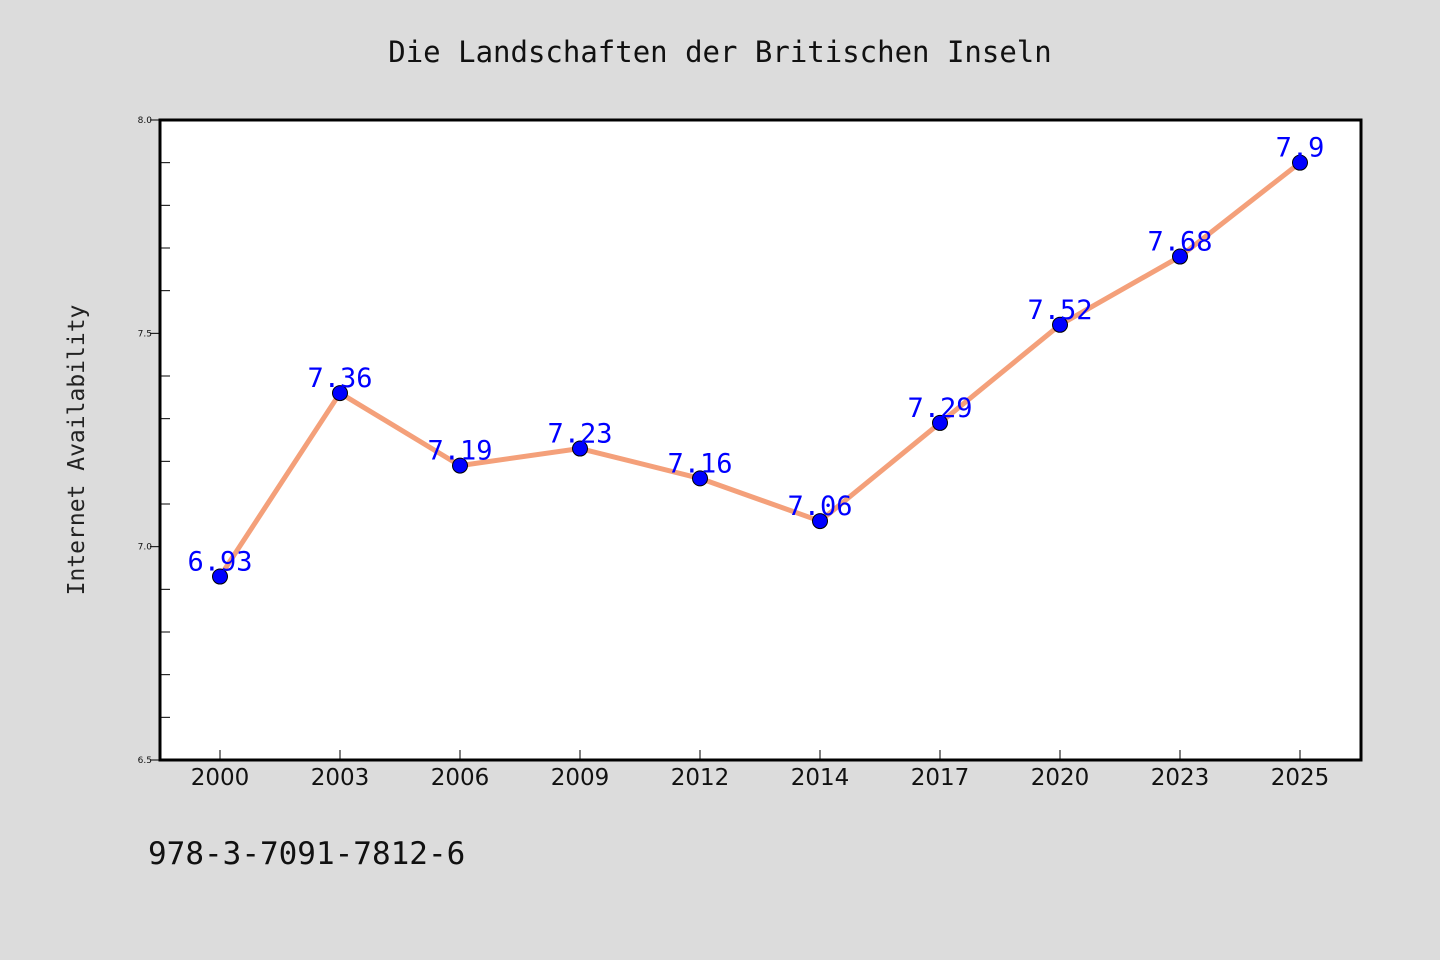 The image size is (1440, 960). Describe the element at coordinates (1060, 778) in the screenshot. I see `x-tick-label: 2020` at that location.